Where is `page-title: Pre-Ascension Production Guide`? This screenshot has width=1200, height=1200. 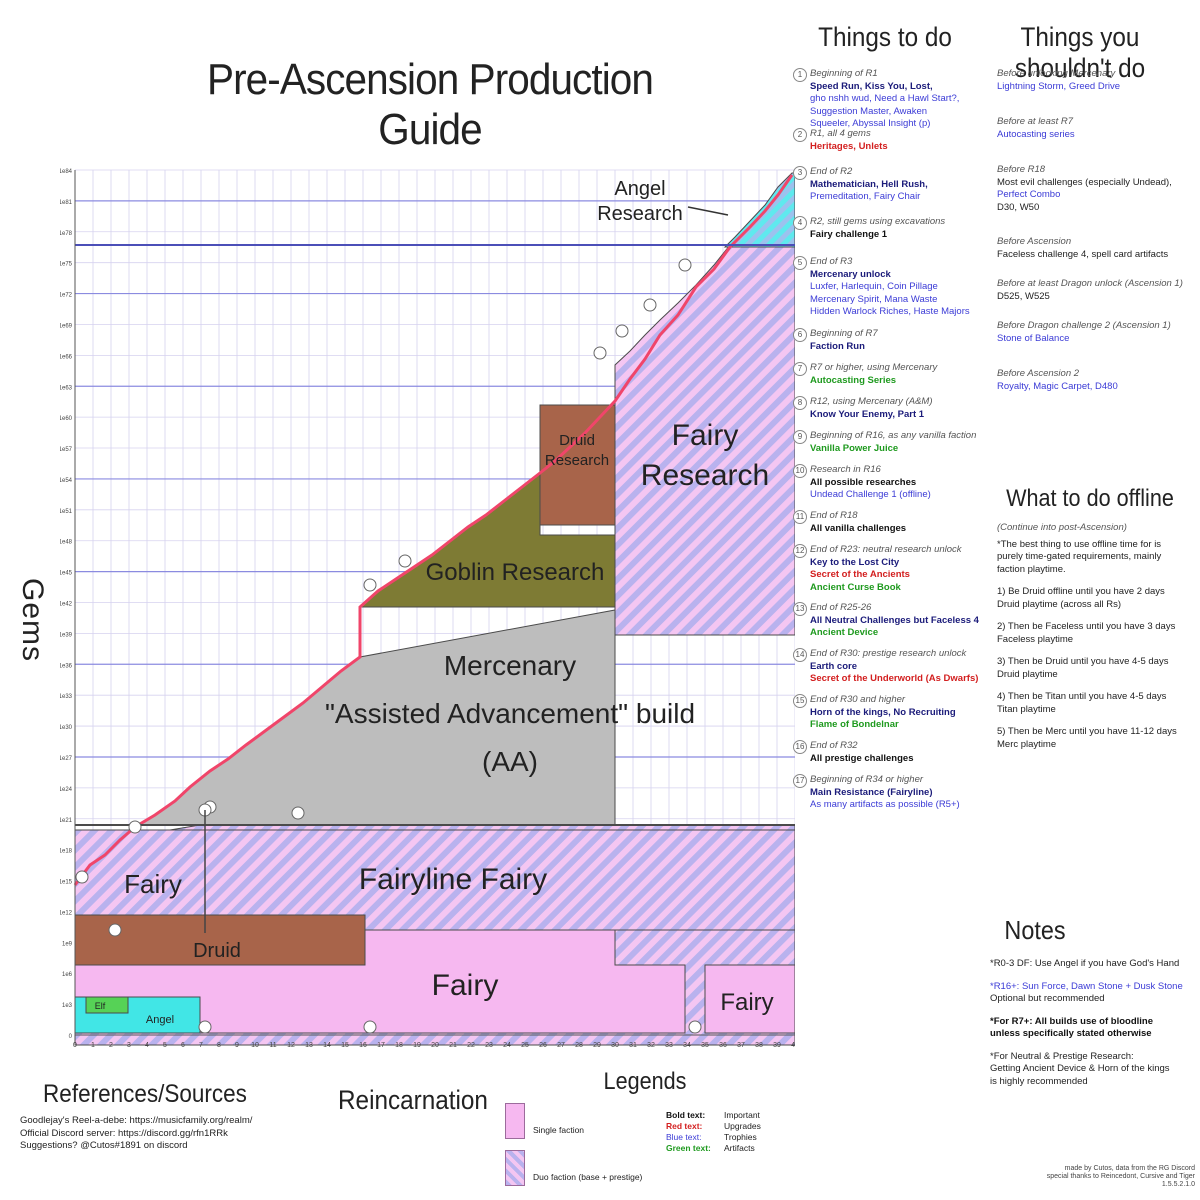
page-title: Pre-Ascension Production Guide is located at coordinates (430, 104).